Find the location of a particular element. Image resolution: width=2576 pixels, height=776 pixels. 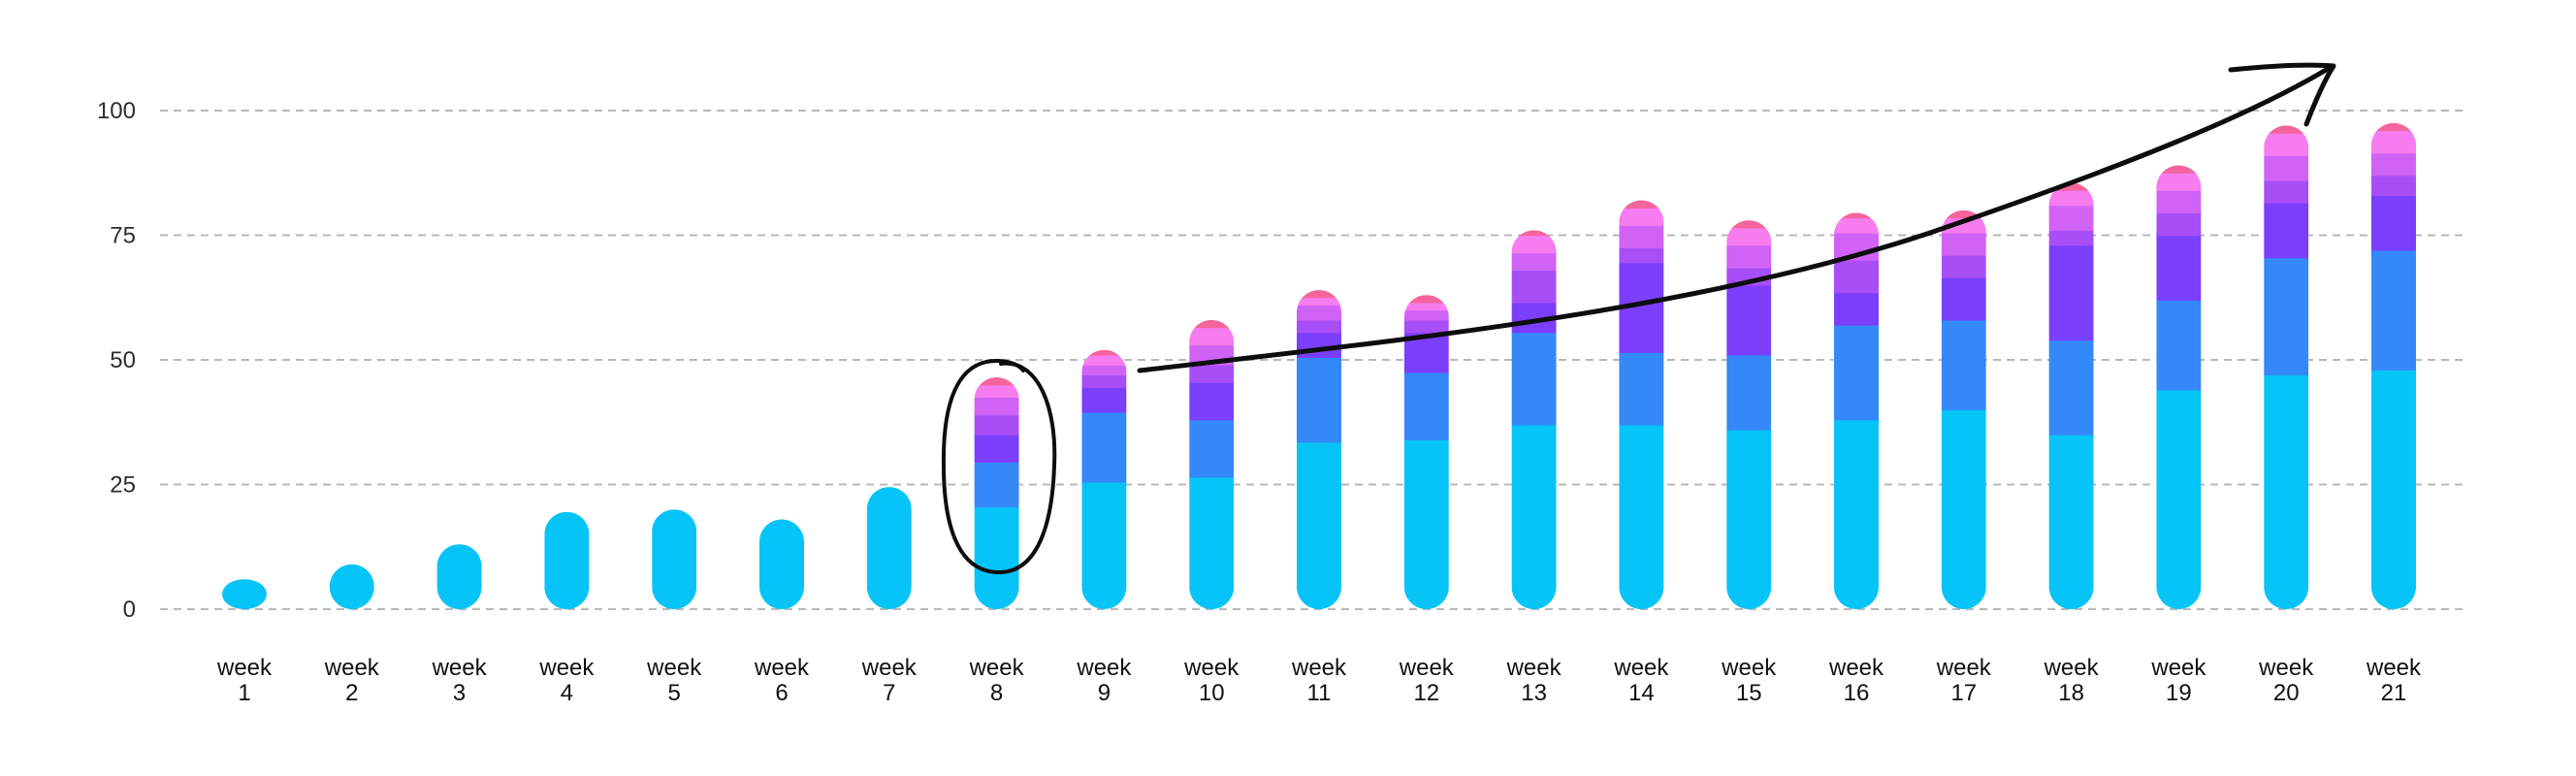

x-tick-label-line: 19 is located at coordinates (2179, 693).